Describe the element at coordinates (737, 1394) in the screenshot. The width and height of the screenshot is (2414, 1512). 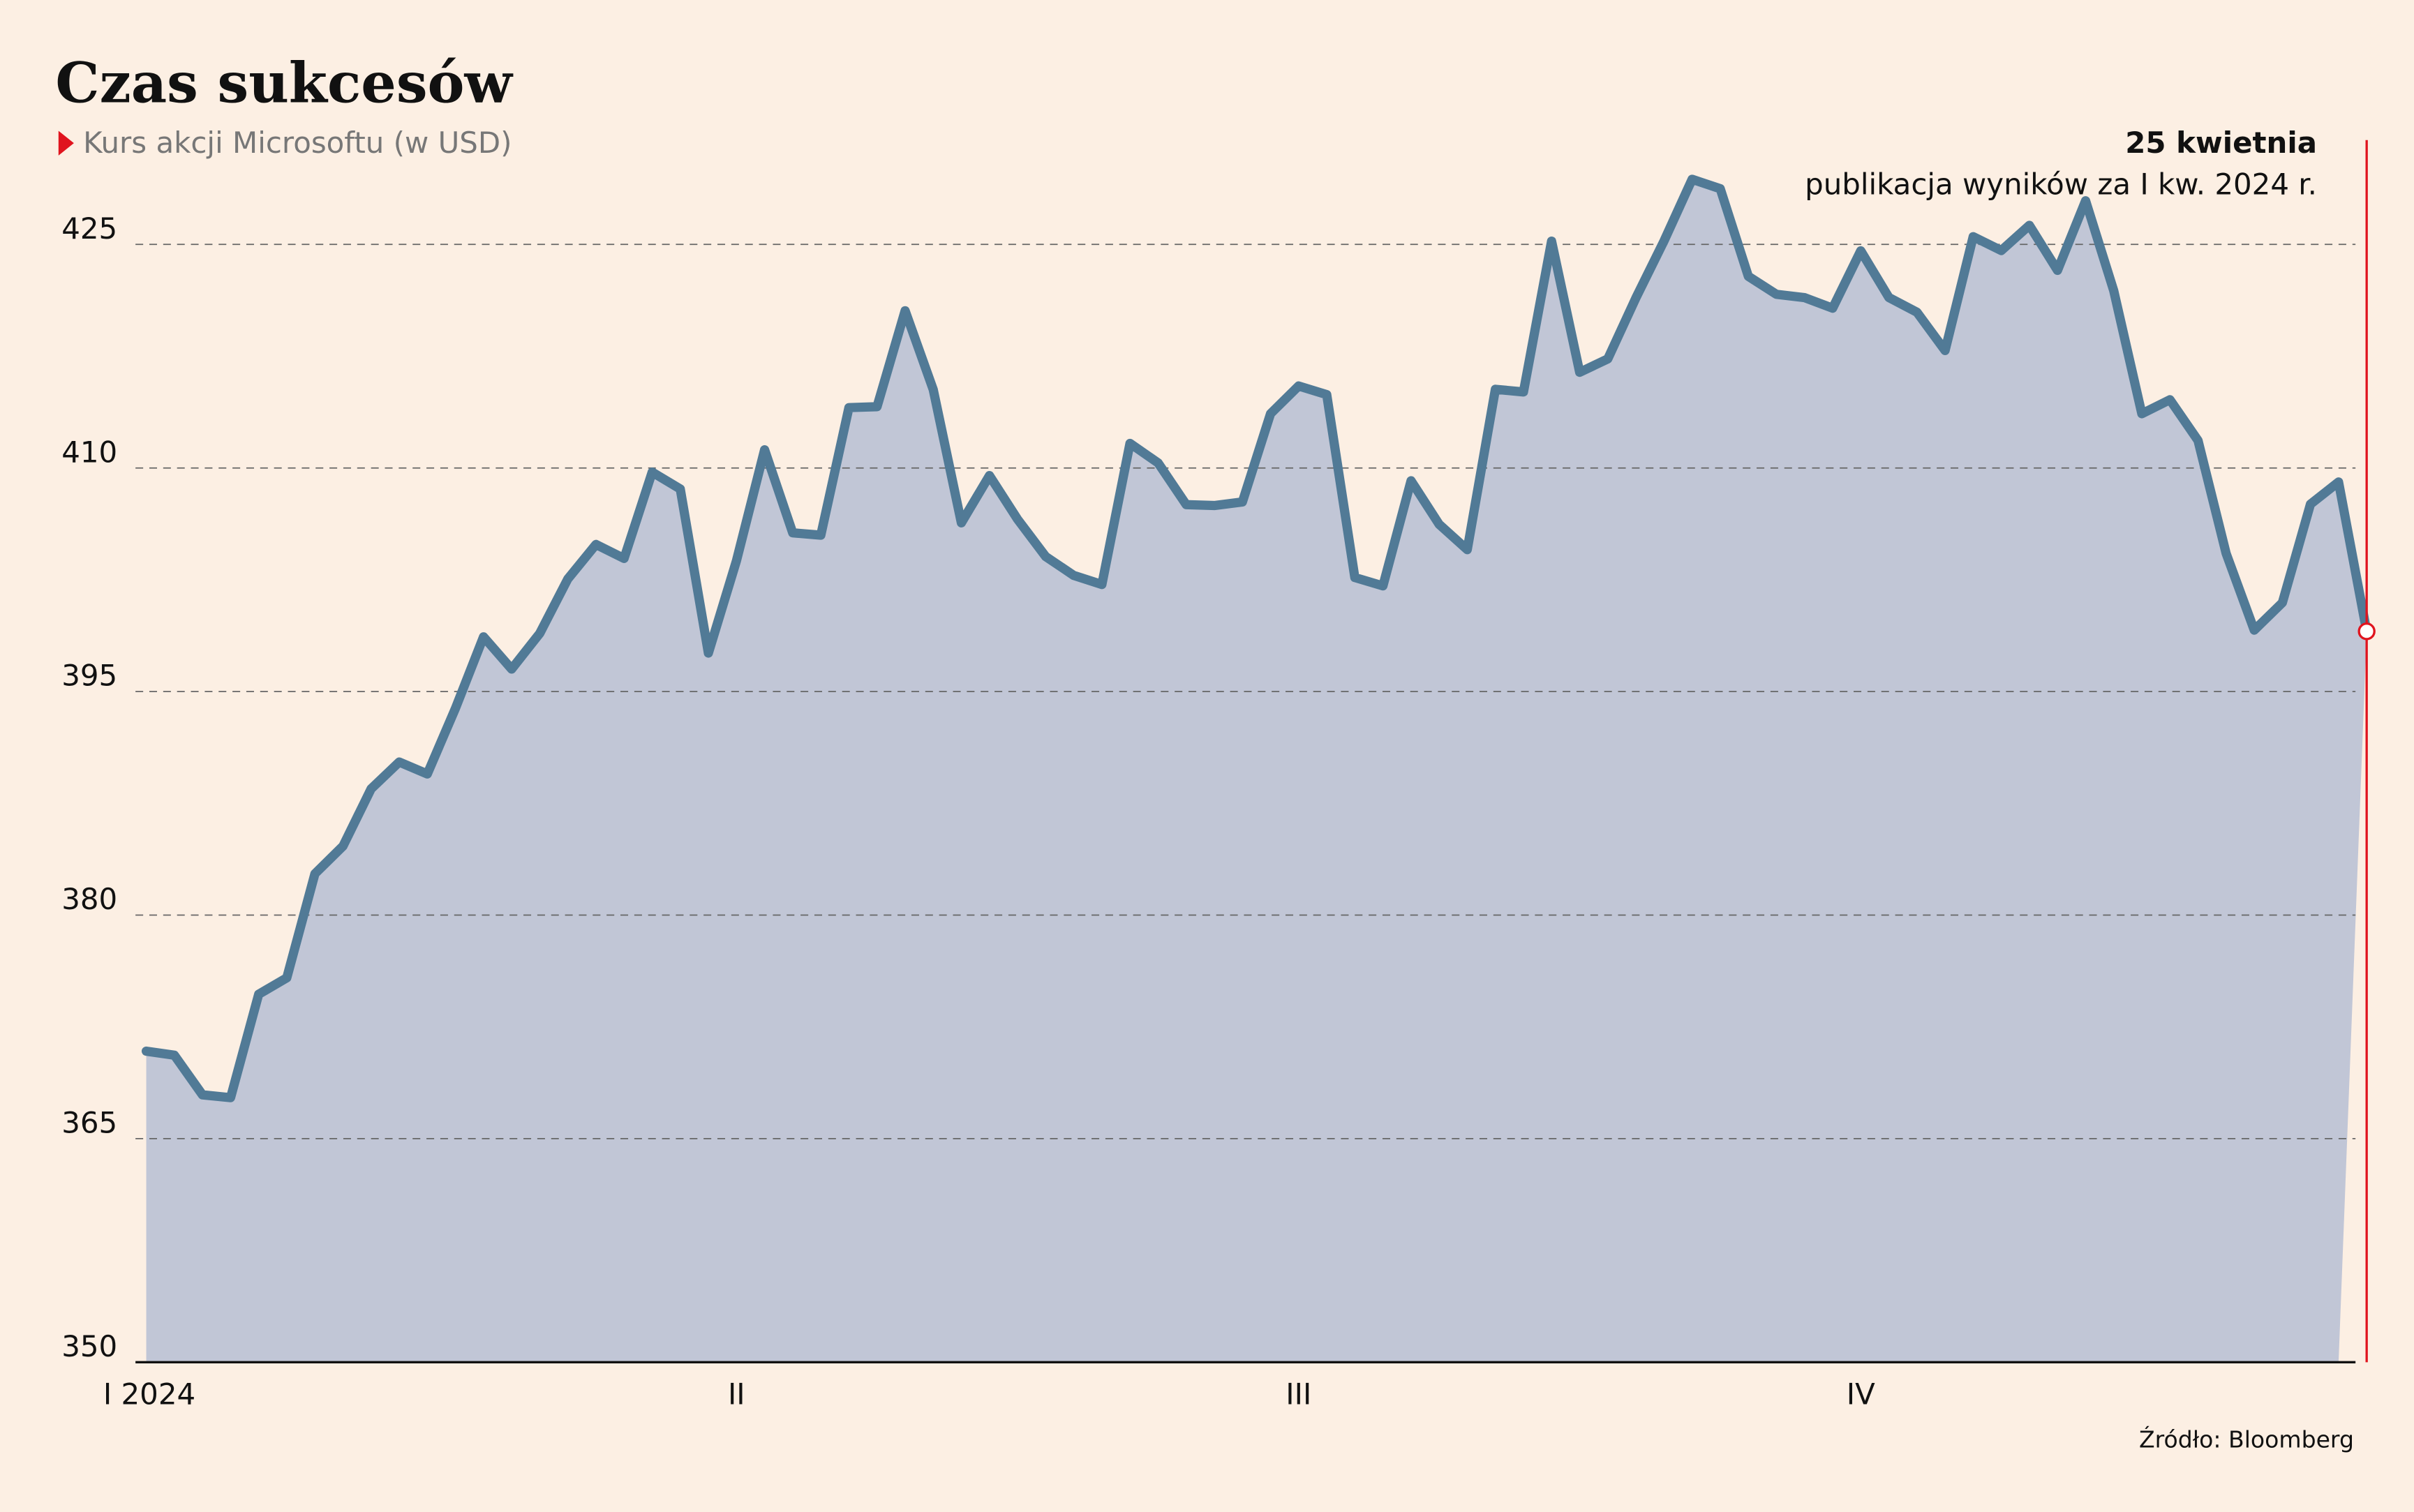
I see `x-tick-label: II` at that location.